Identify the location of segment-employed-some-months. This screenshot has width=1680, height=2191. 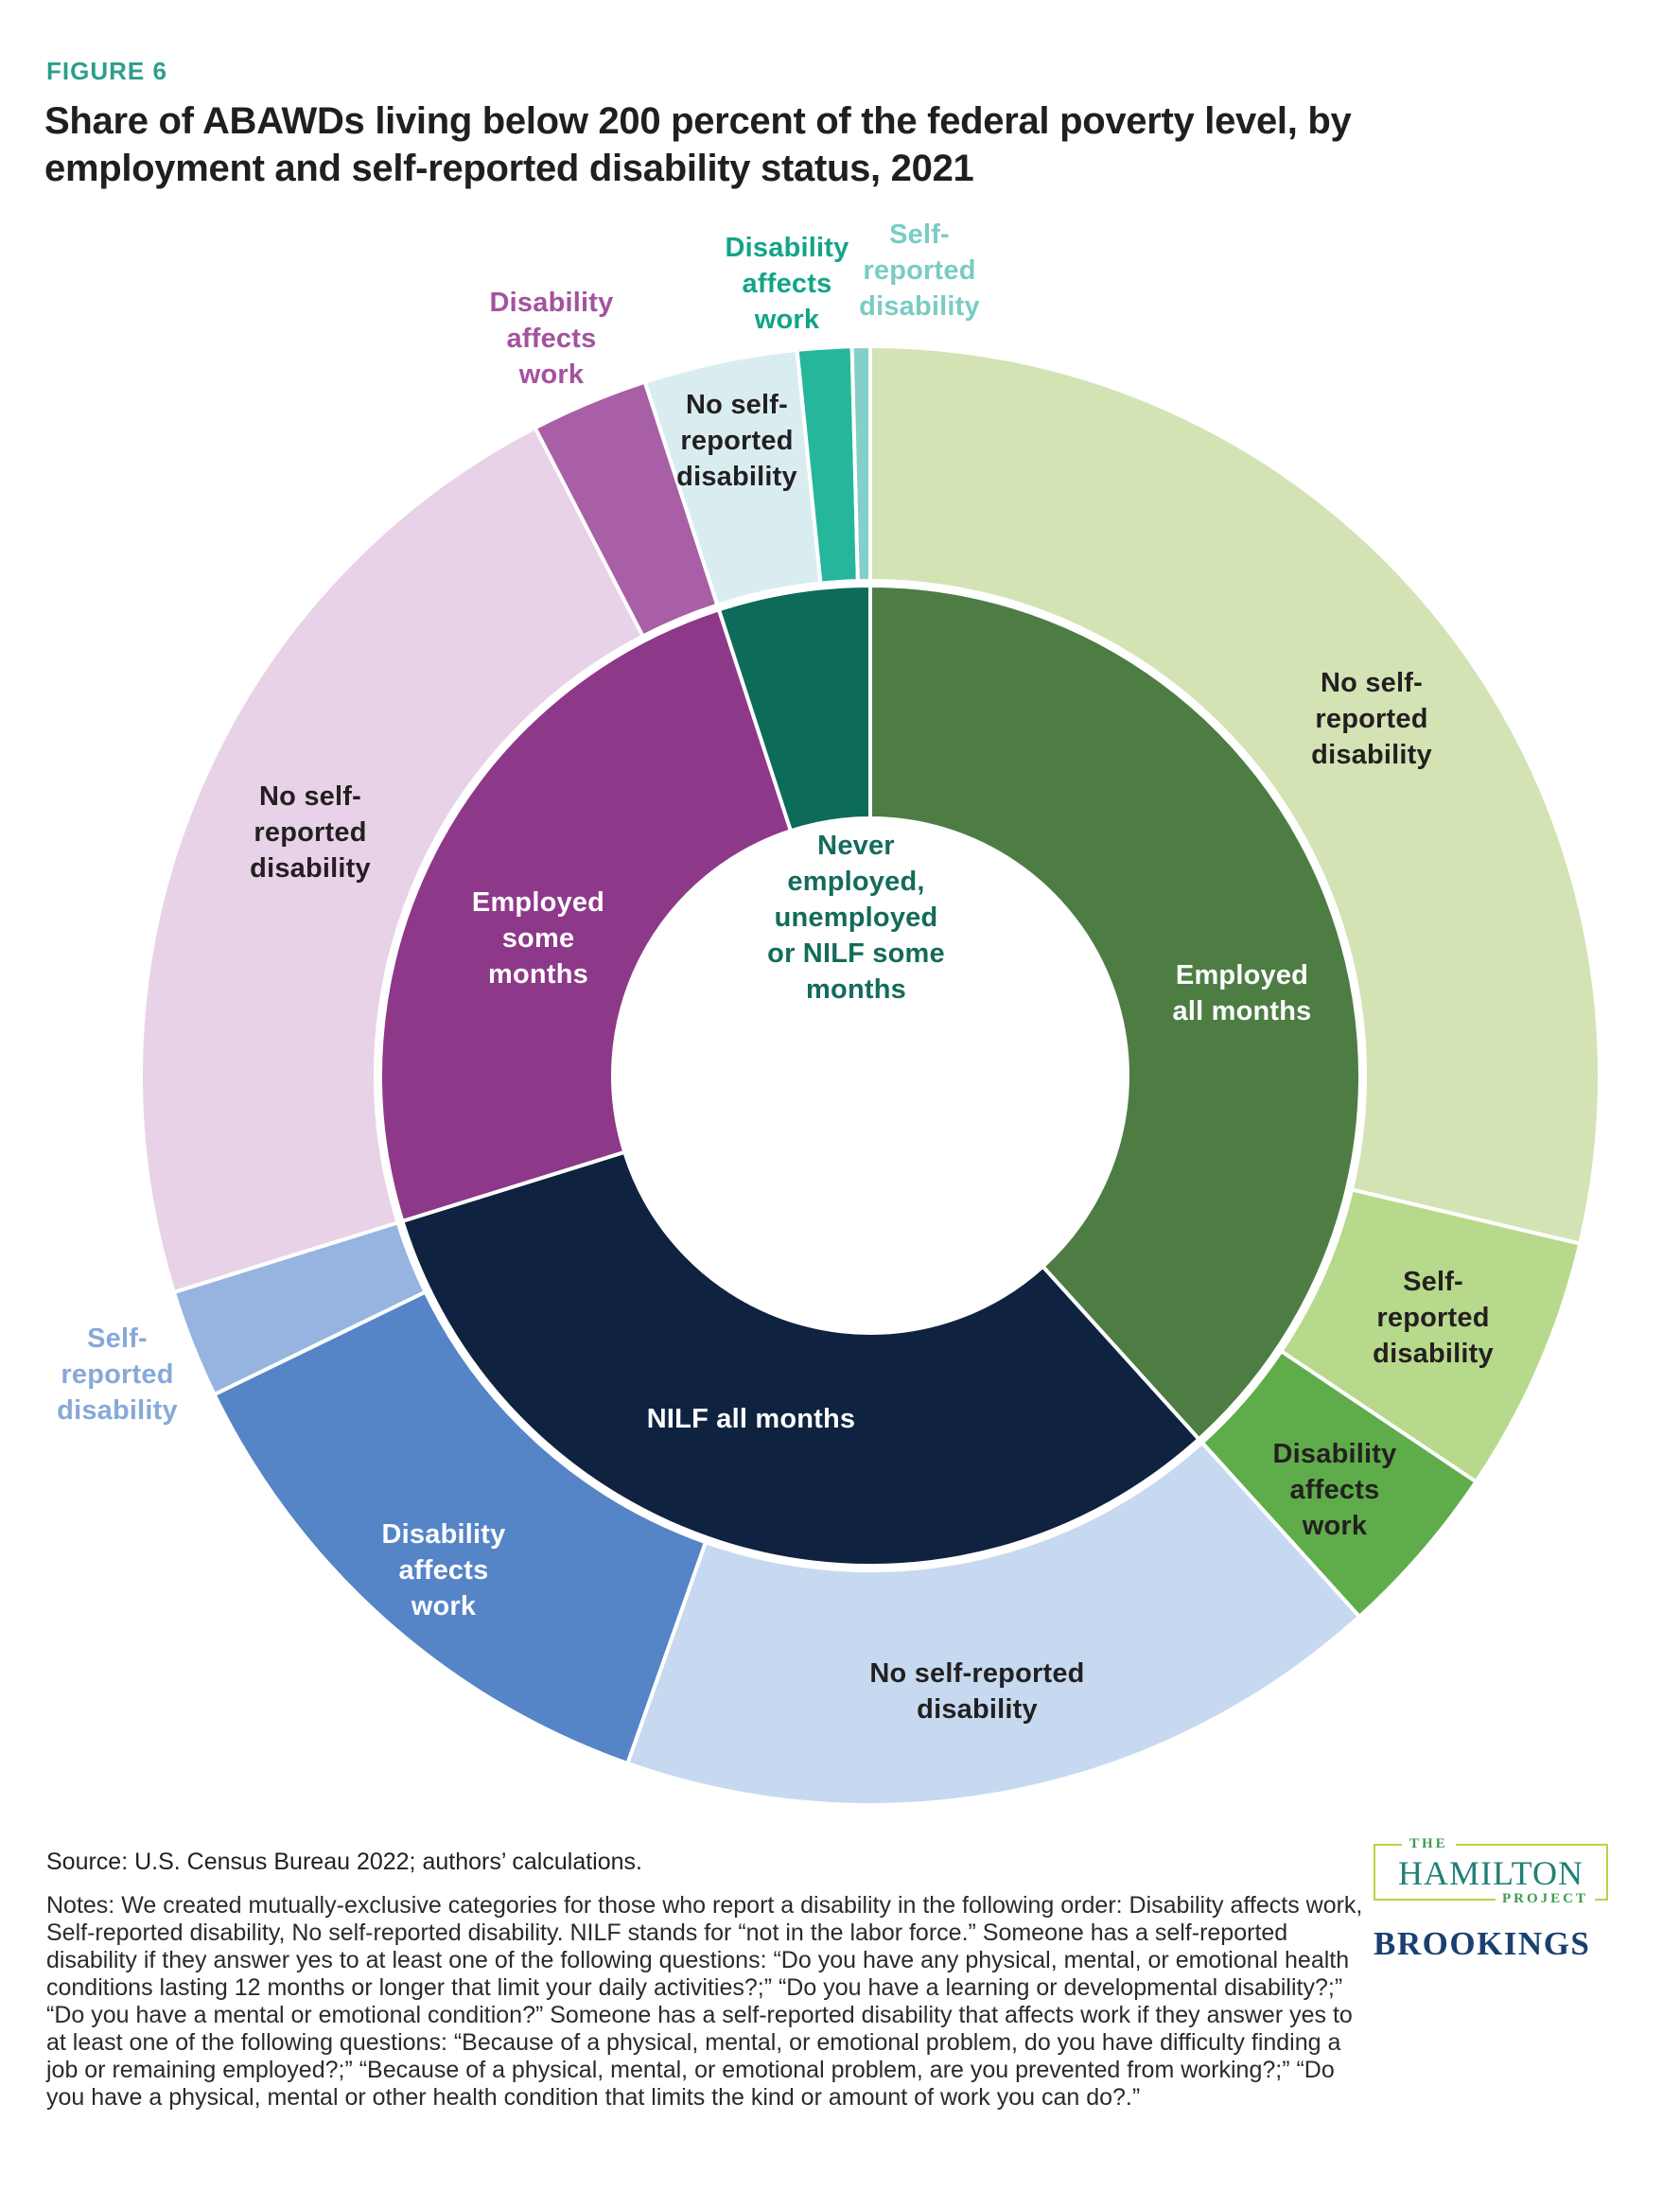
(585, 915).